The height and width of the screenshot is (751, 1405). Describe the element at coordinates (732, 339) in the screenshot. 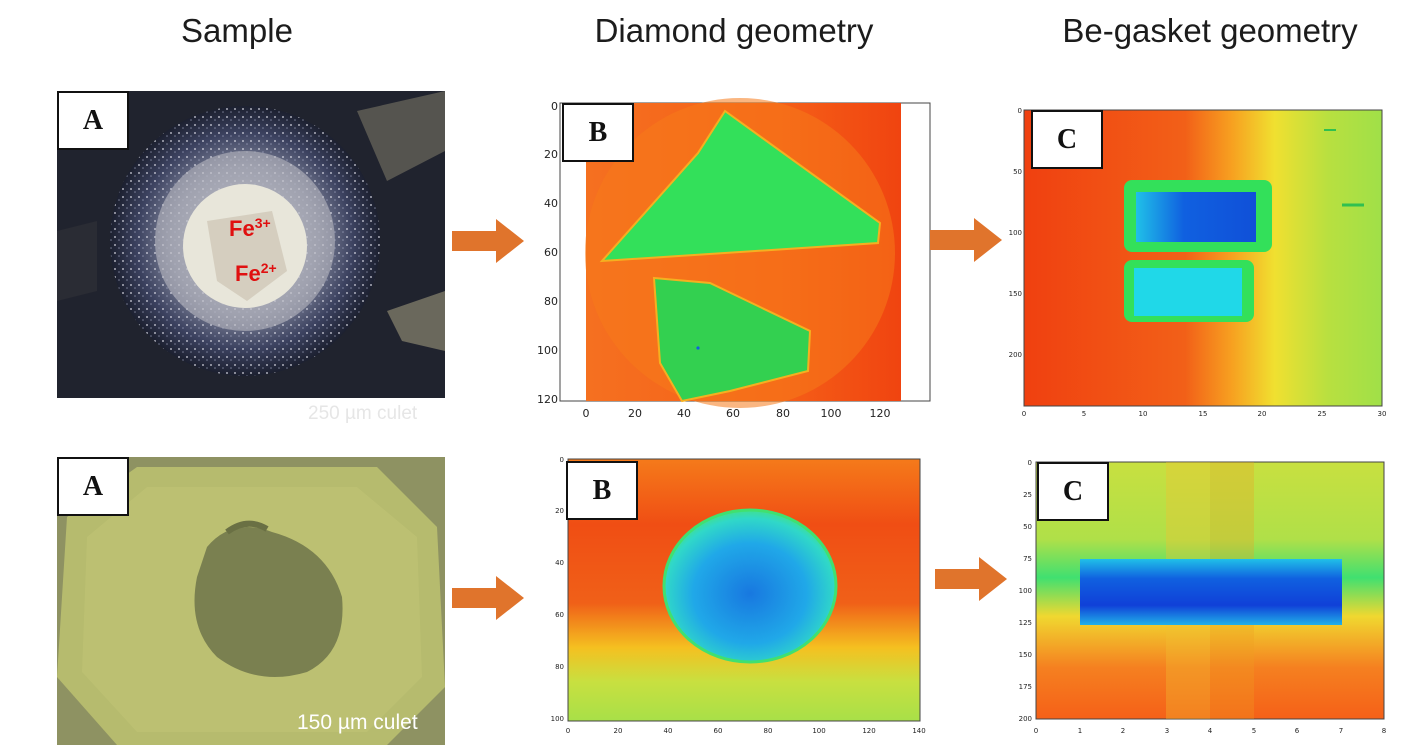

I see `fe2-grain-region` at that location.